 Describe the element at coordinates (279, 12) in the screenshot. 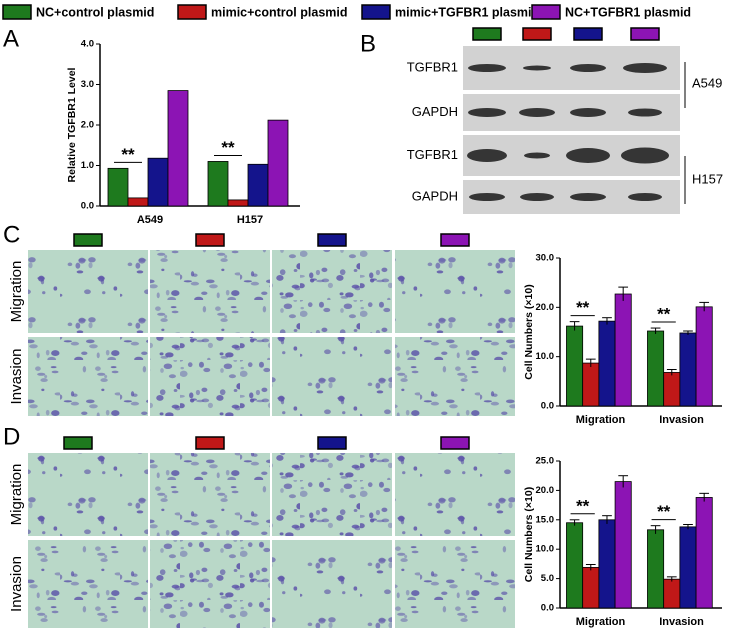

I see `legend-label: mimic+control plasmid` at that location.